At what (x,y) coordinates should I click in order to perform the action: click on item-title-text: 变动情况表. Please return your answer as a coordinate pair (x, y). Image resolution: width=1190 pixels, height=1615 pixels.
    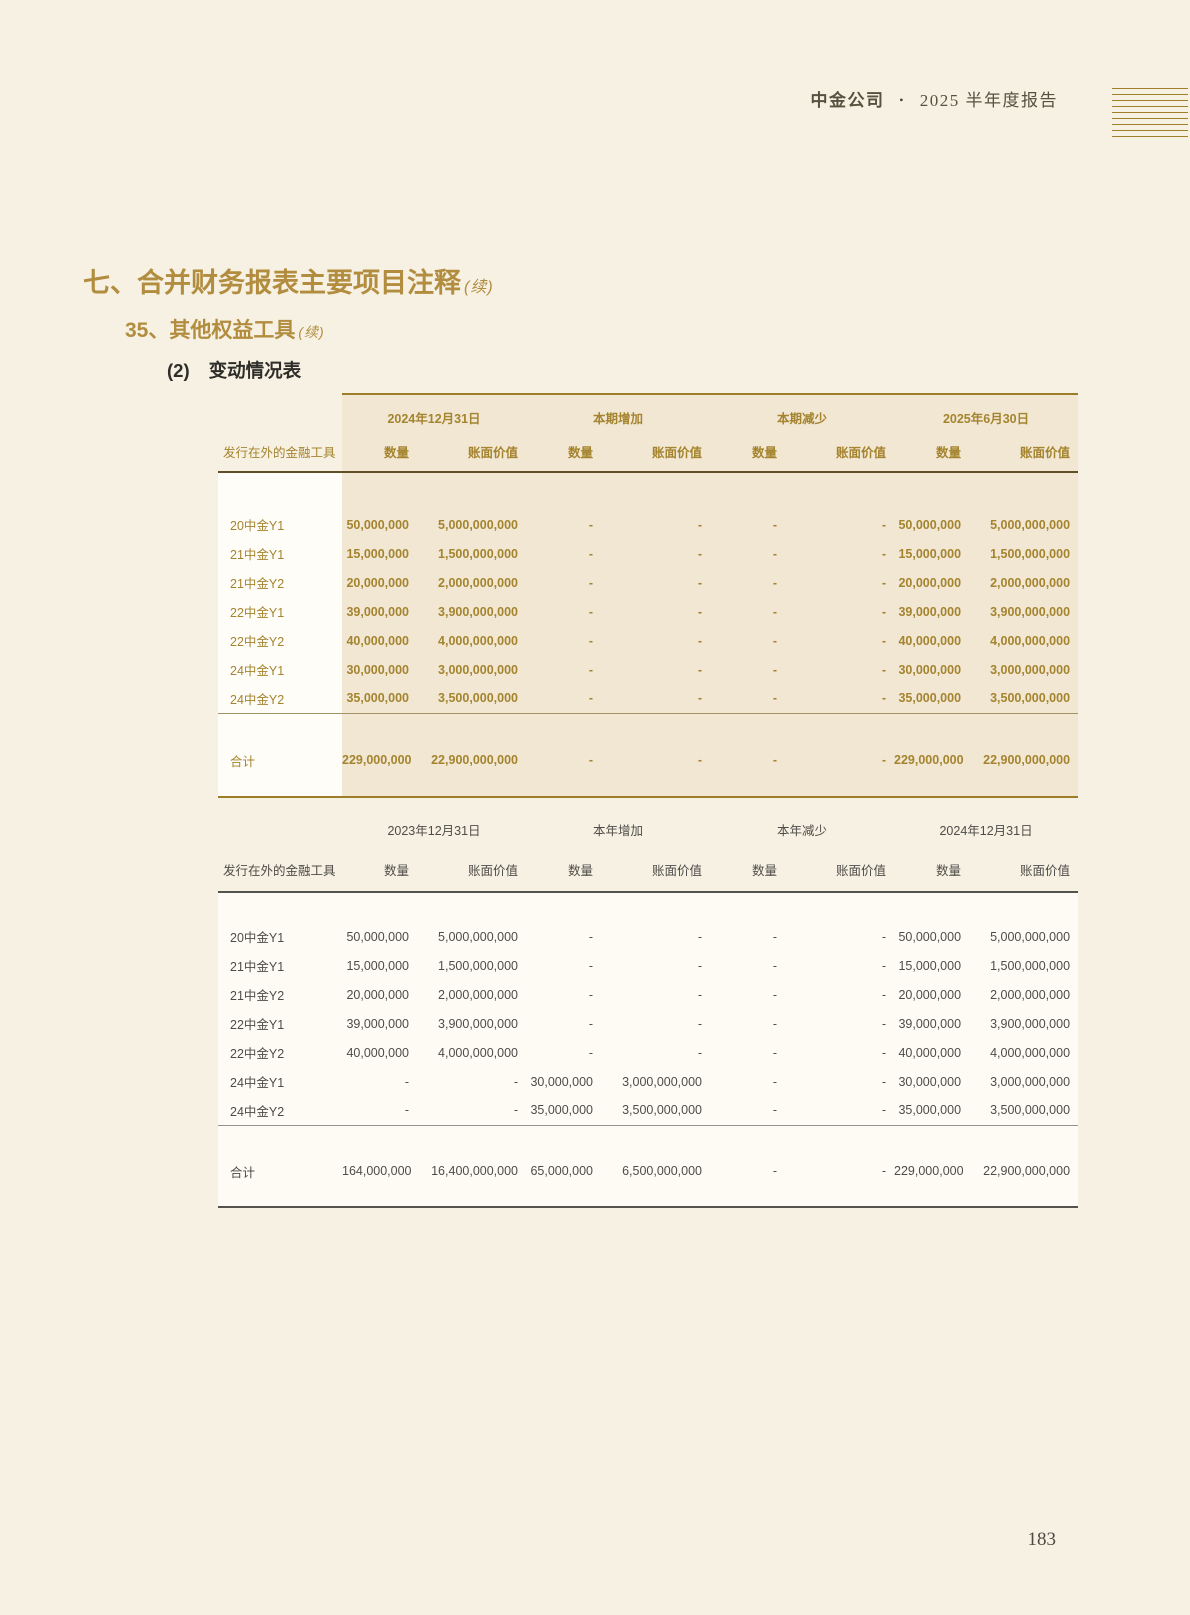
    Looking at the image, I should click on (255, 370).